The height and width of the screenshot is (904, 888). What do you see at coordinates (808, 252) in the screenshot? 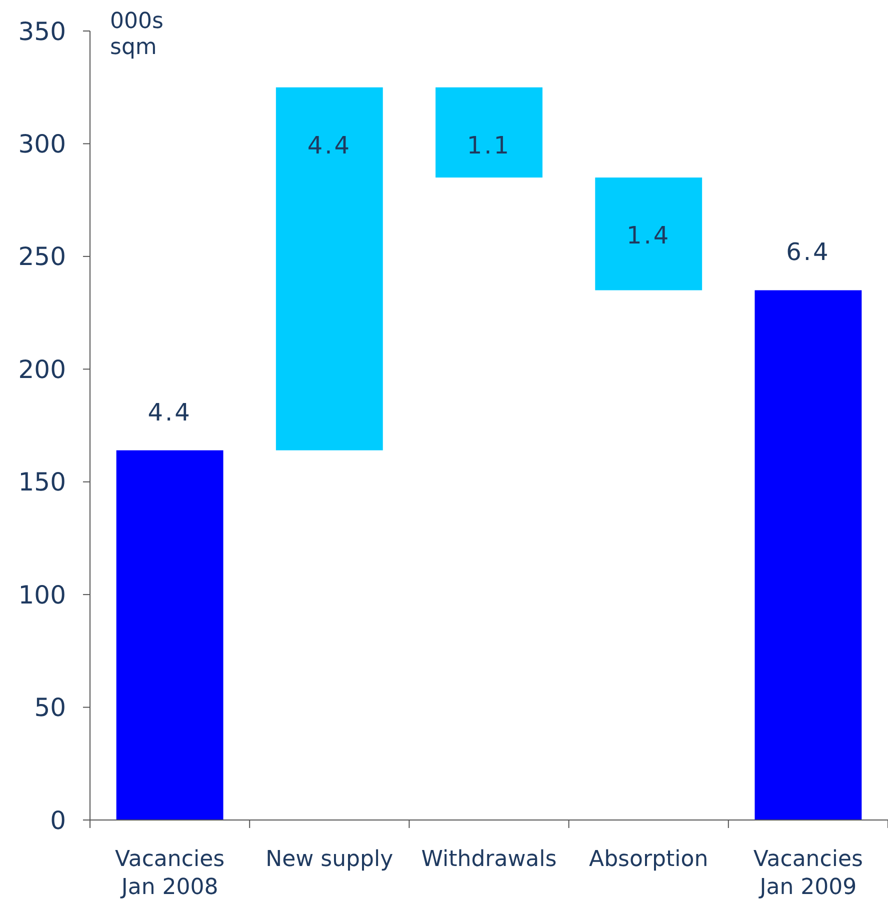
I see `annotation: 6.4` at bounding box center [808, 252].